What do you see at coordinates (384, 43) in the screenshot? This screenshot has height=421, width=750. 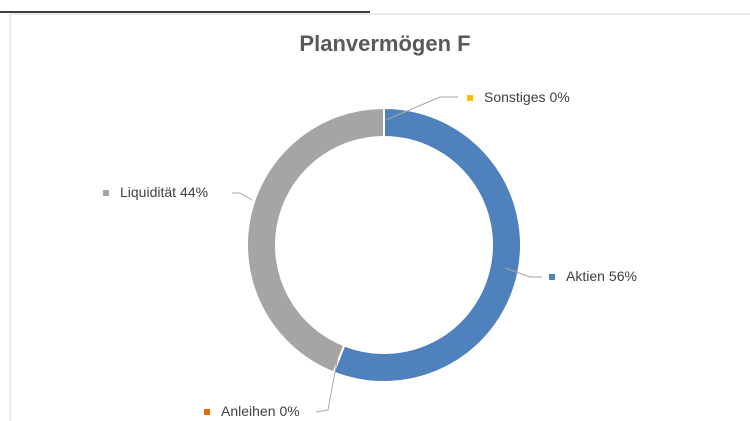 I see `chart-title: Planvermögen F` at bounding box center [384, 43].